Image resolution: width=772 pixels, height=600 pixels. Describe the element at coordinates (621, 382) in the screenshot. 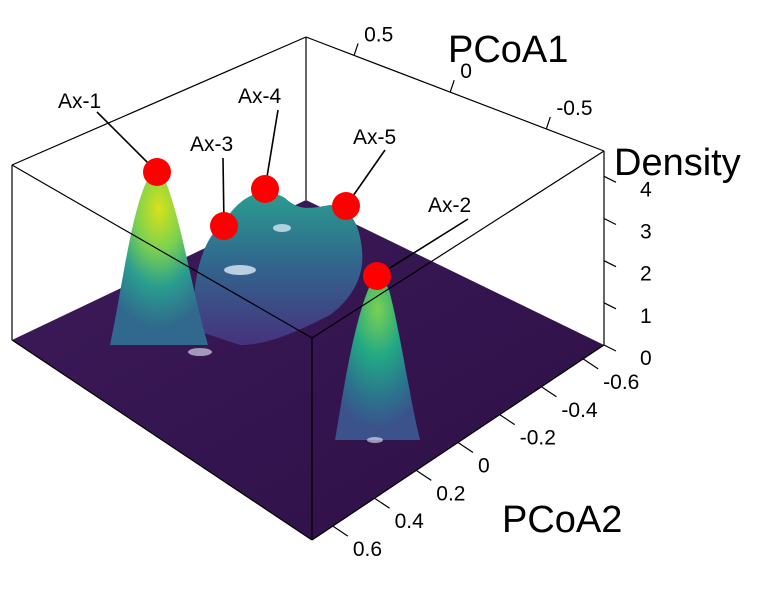

I see `y-tick-label: -0.6` at that location.